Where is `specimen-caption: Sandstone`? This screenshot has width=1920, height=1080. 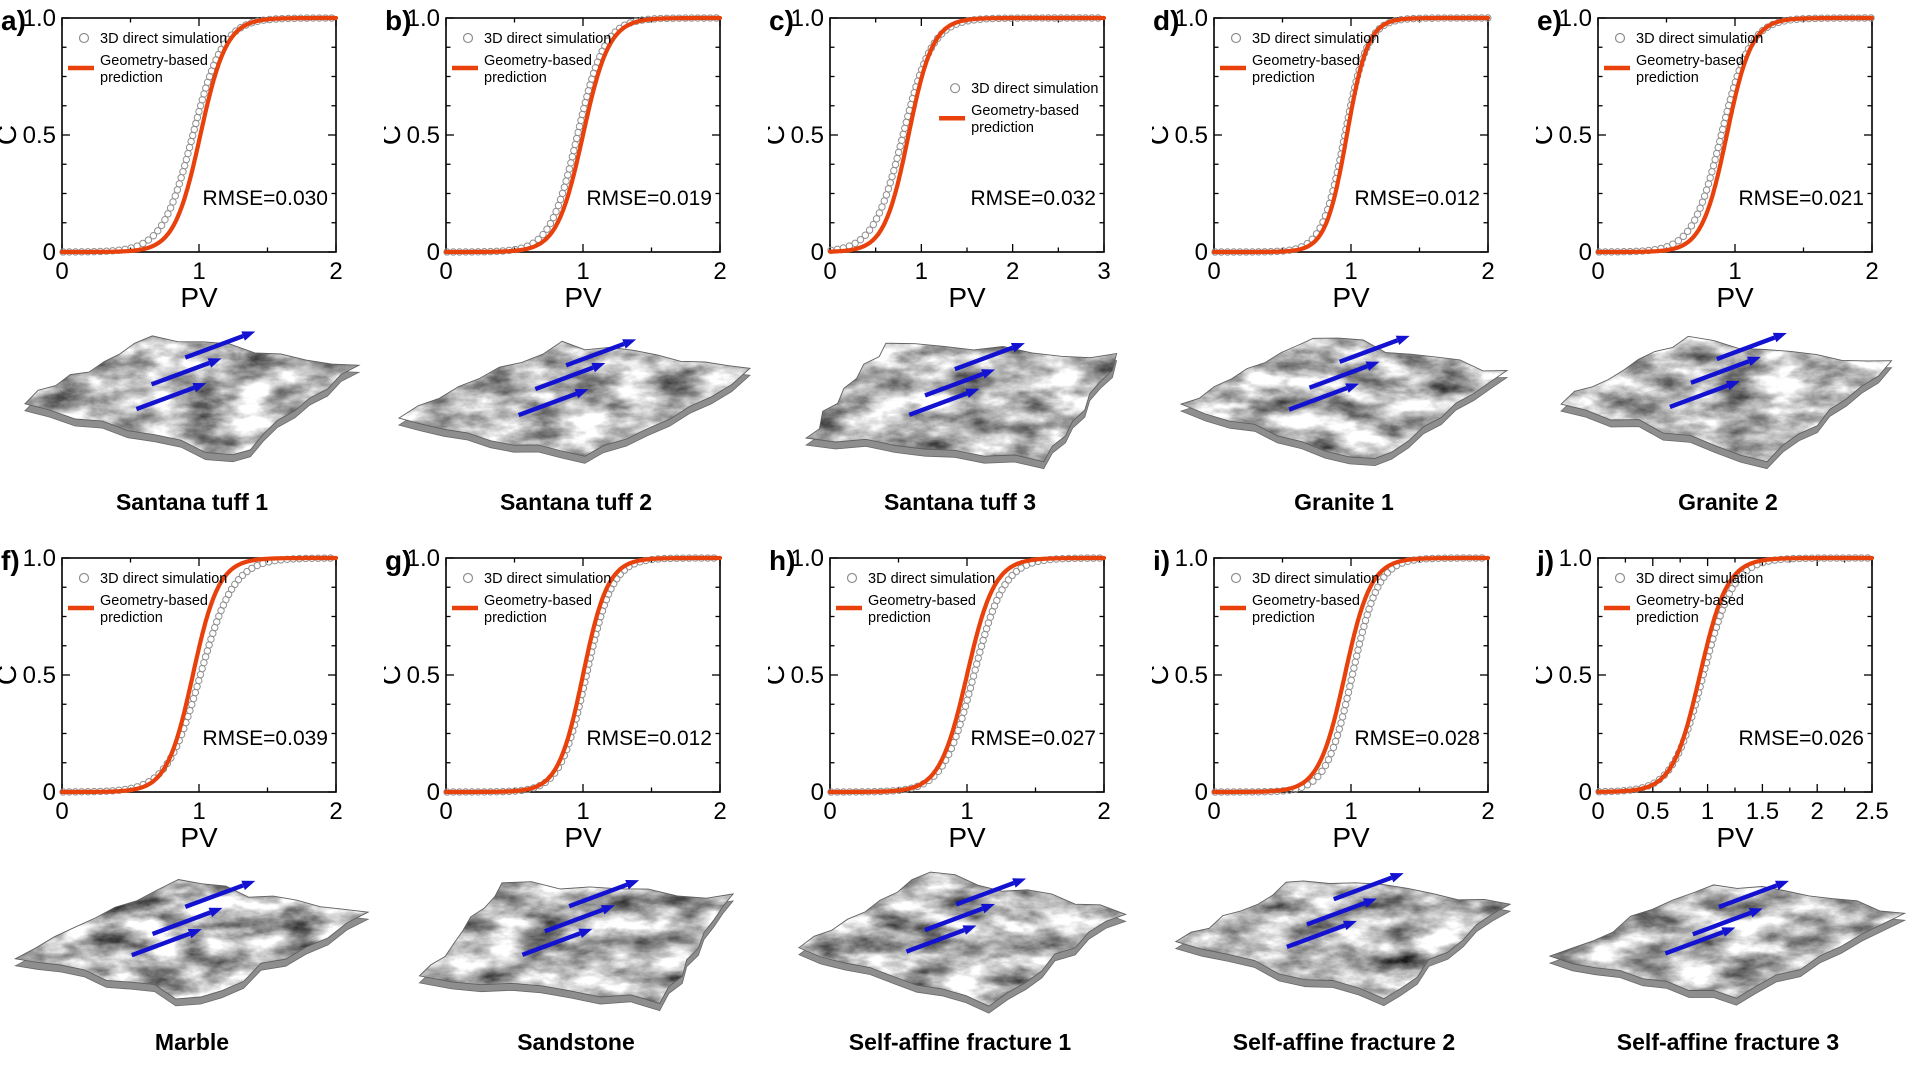 specimen-caption: Sandstone is located at coordinates (576, 1042).